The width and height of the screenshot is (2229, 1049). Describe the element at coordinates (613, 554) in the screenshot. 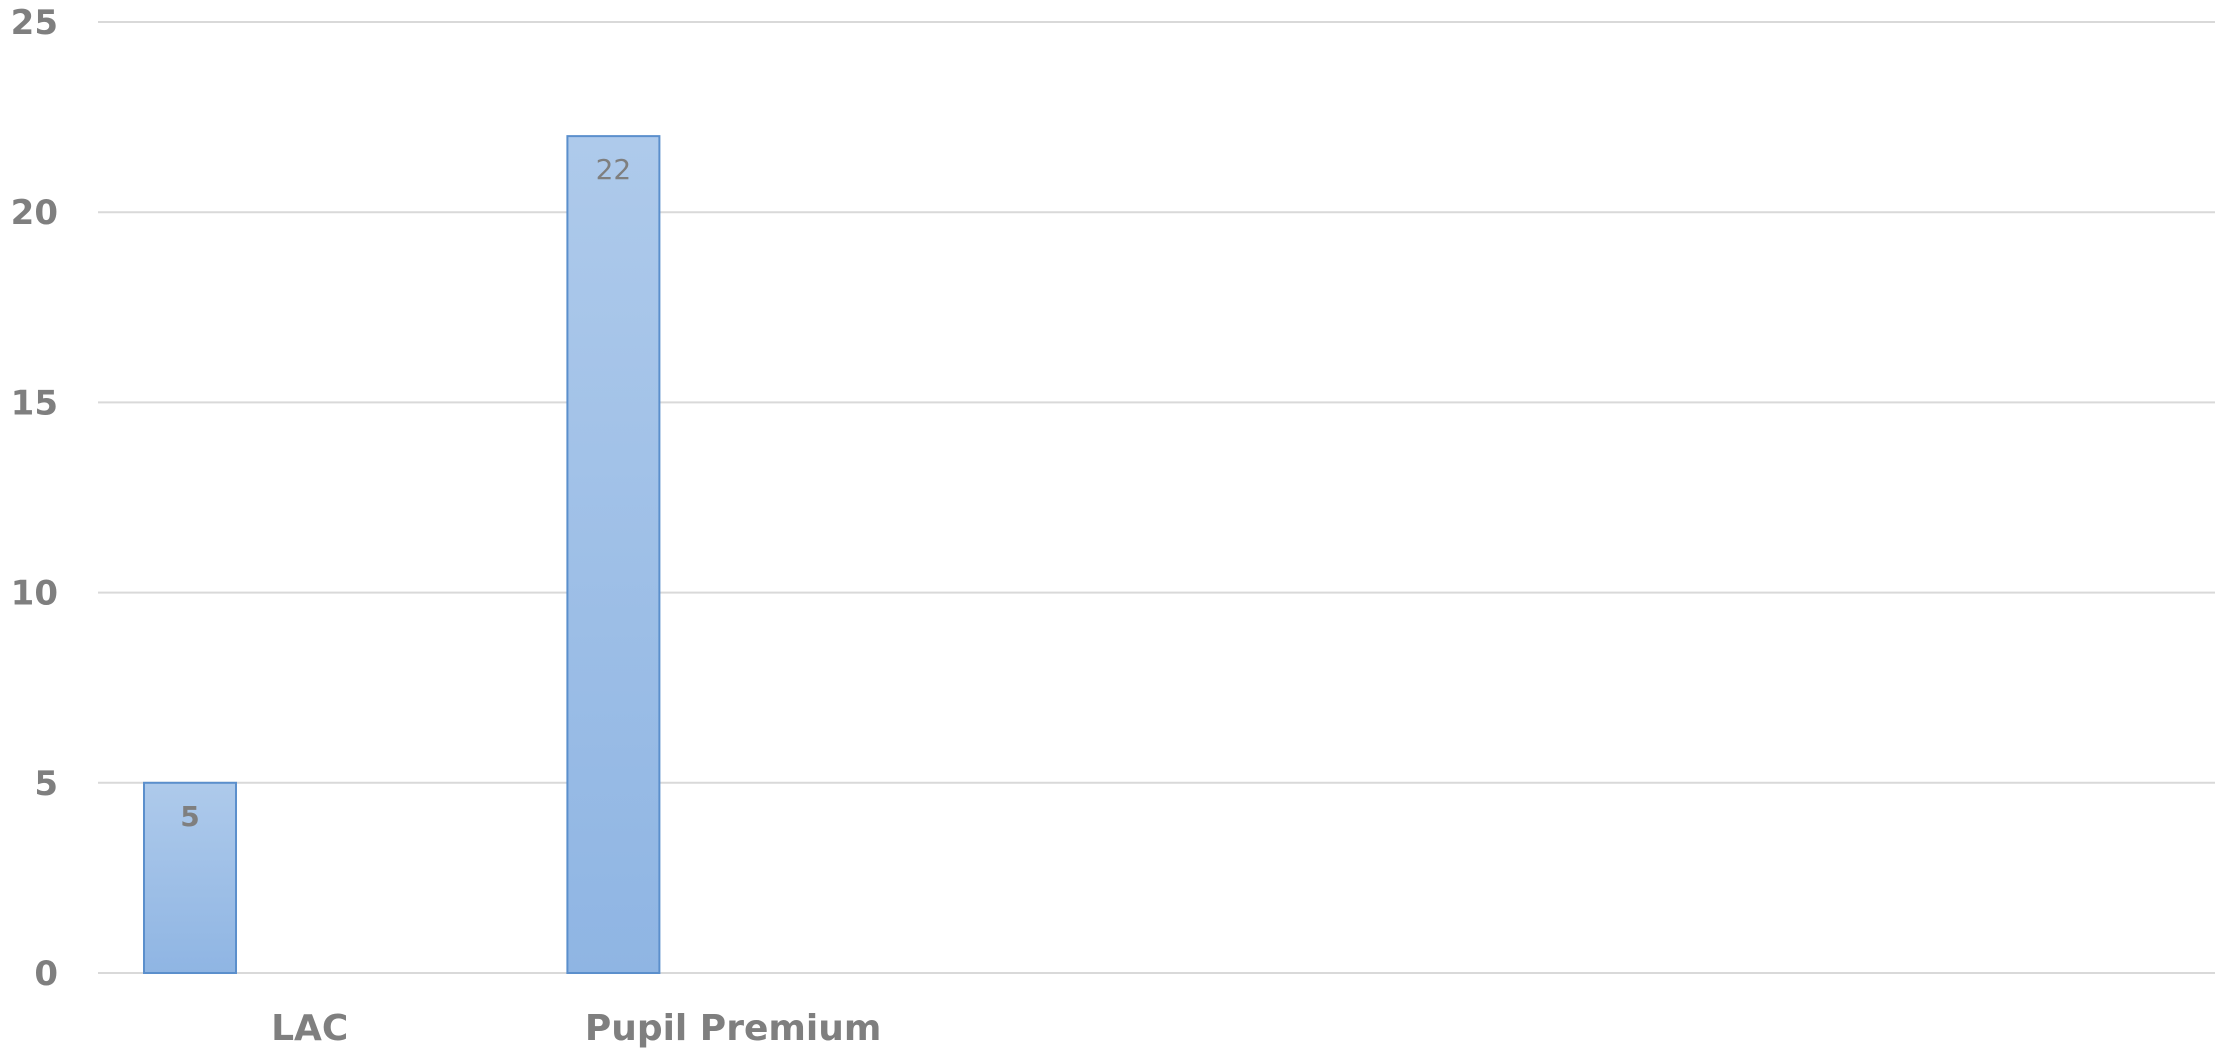

I see `bar-pupil-premium` at that location.